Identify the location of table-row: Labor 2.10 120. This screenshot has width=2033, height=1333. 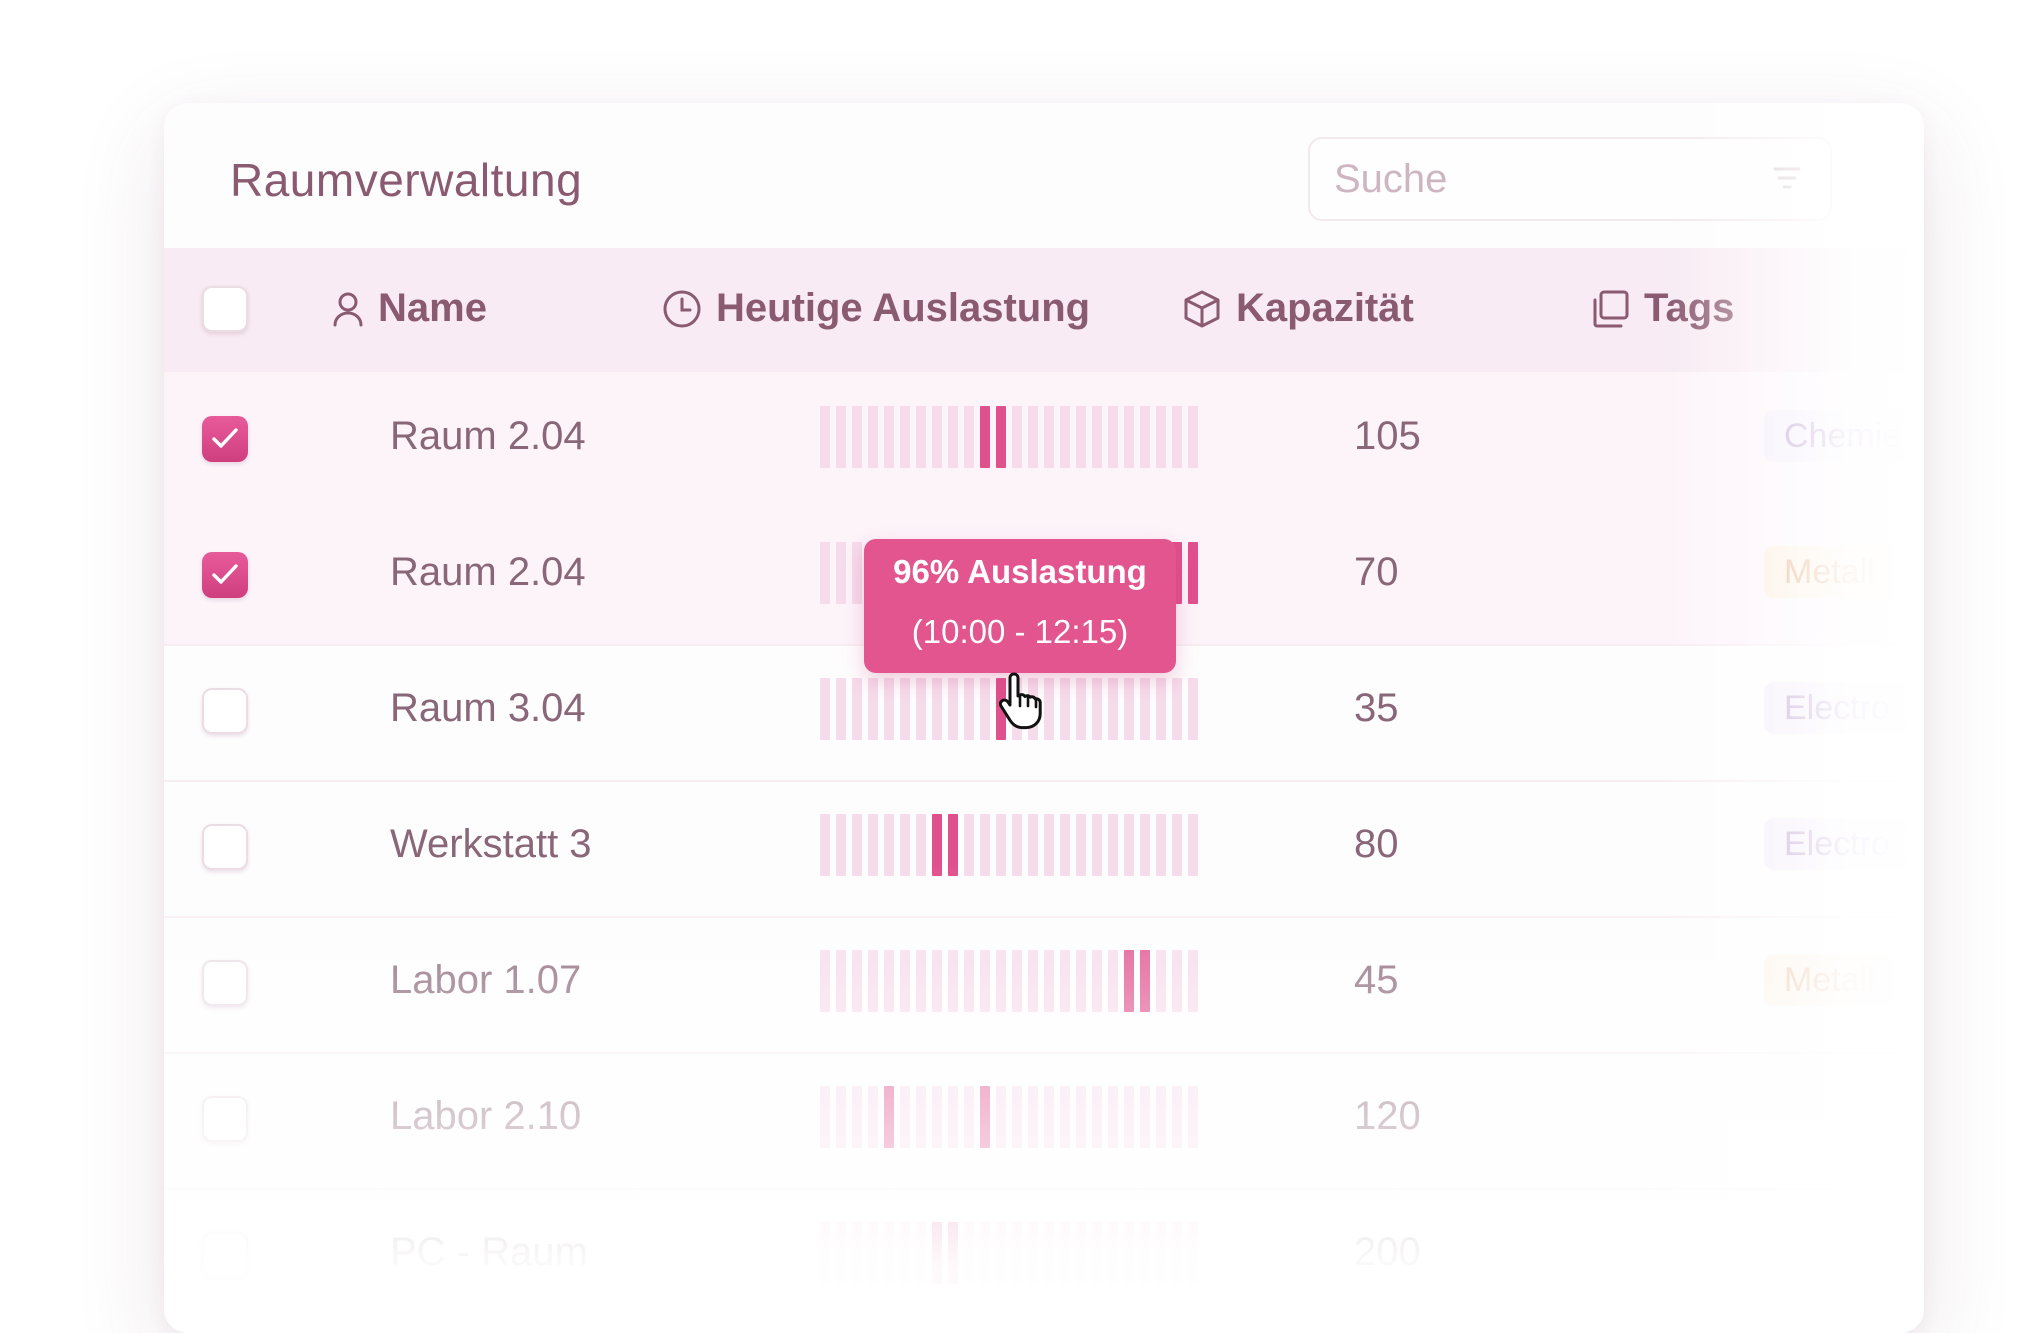
(1044, 1121).